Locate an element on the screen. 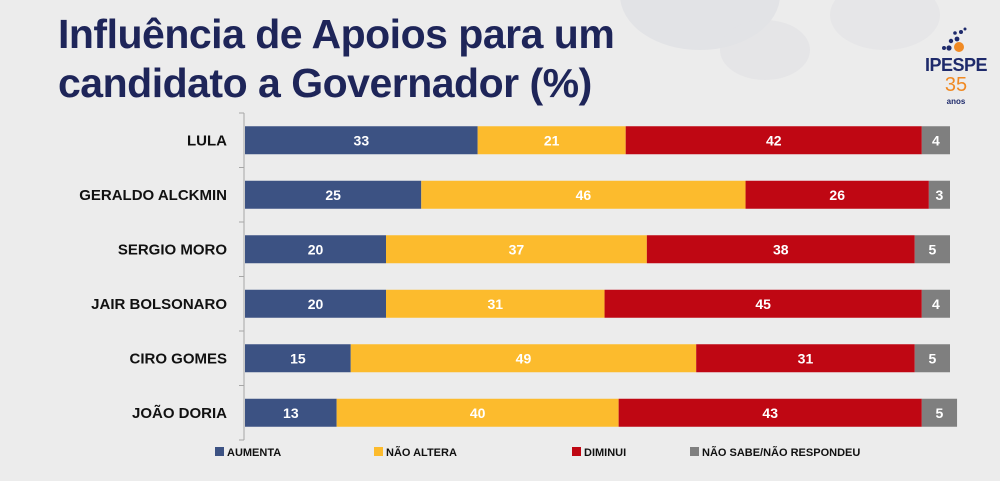 The height and width of the screenshot is (481, 1000). data-label: 3 is located at coordinates (940, 195).